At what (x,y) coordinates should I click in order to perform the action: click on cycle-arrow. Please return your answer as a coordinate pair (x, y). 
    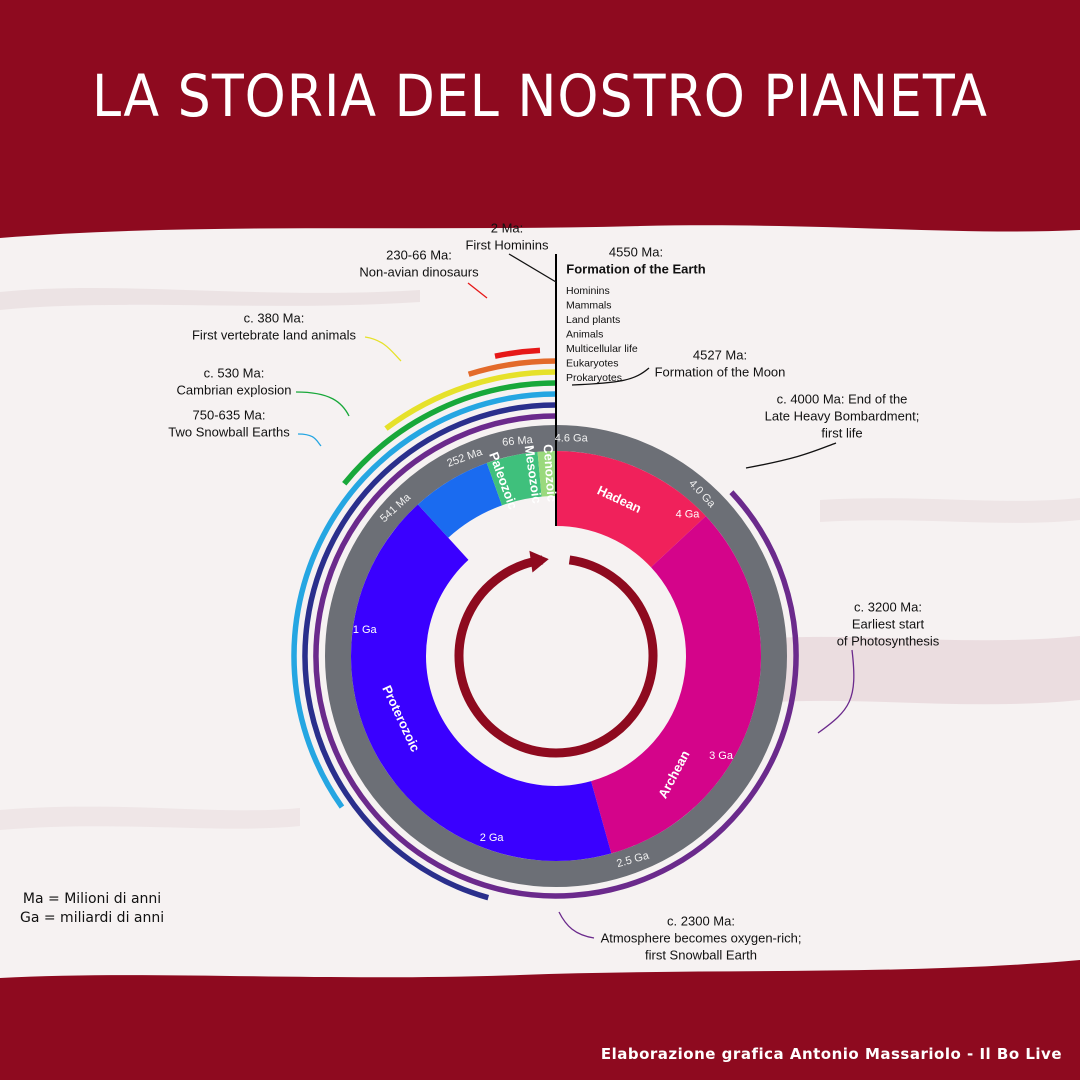
    Looking at the image, I should click on (556, 656).